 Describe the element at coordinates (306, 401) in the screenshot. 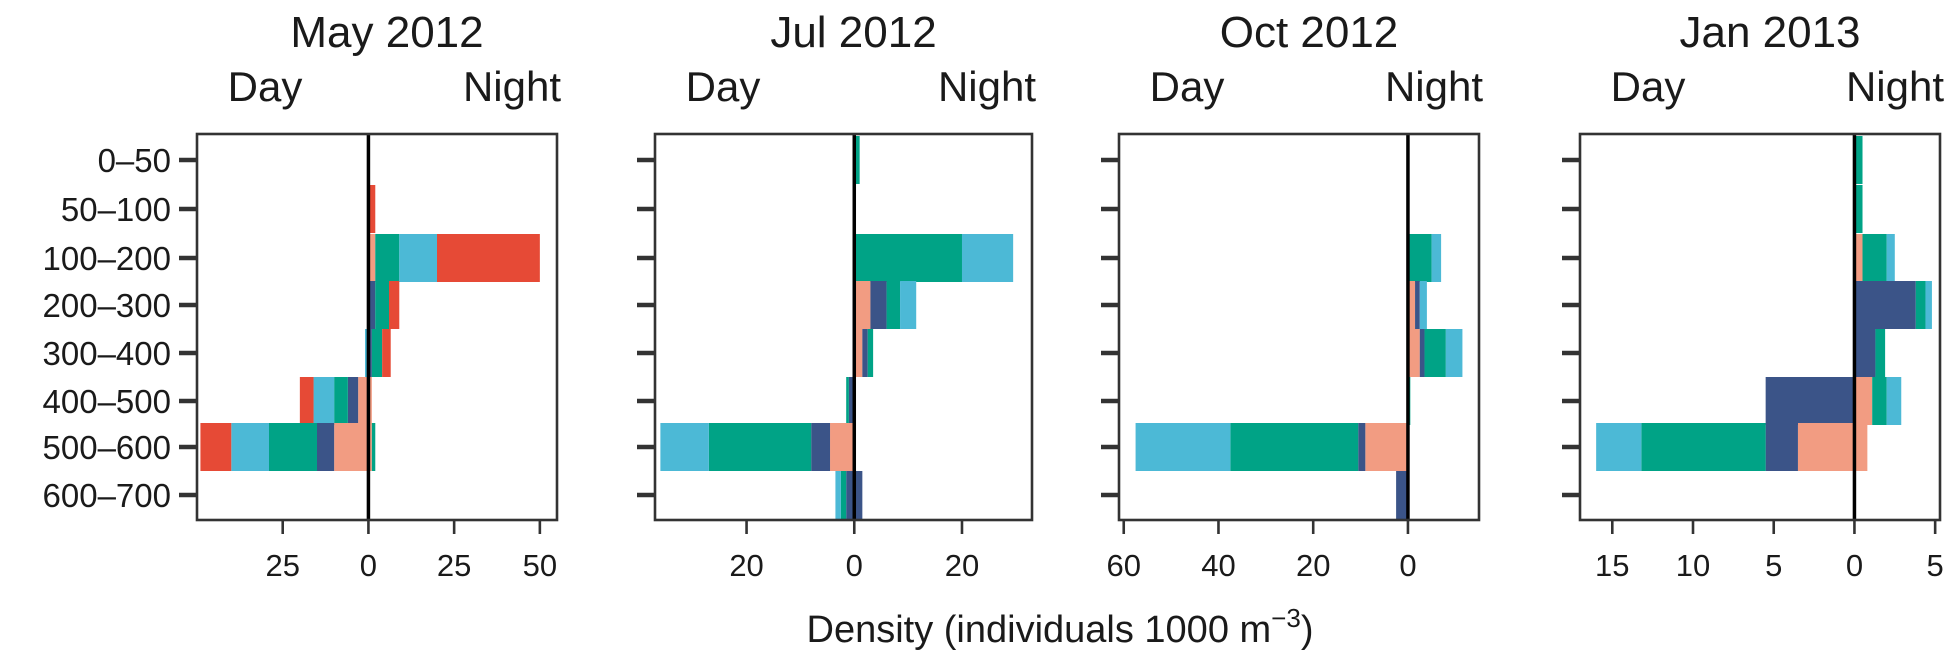

I see `day-bar-400–500-red` at that location.